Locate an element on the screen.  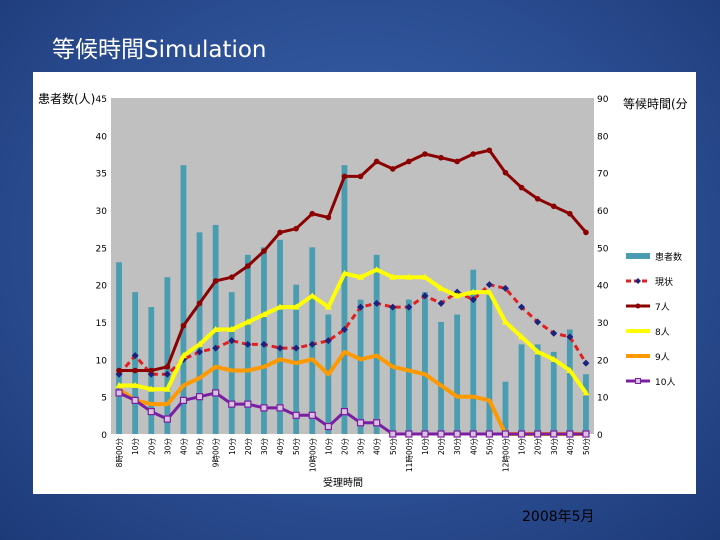
y-left-tick-label: 25 is located at coordinates (101, 249).